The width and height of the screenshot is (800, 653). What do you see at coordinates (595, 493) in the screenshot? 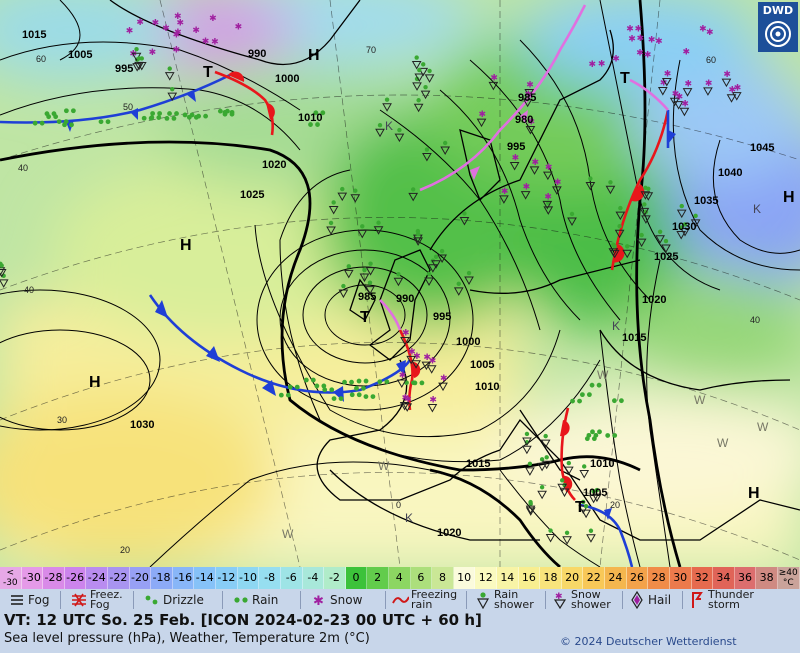
I see `isobar-label: 1005` at bounding box center [595, 493].